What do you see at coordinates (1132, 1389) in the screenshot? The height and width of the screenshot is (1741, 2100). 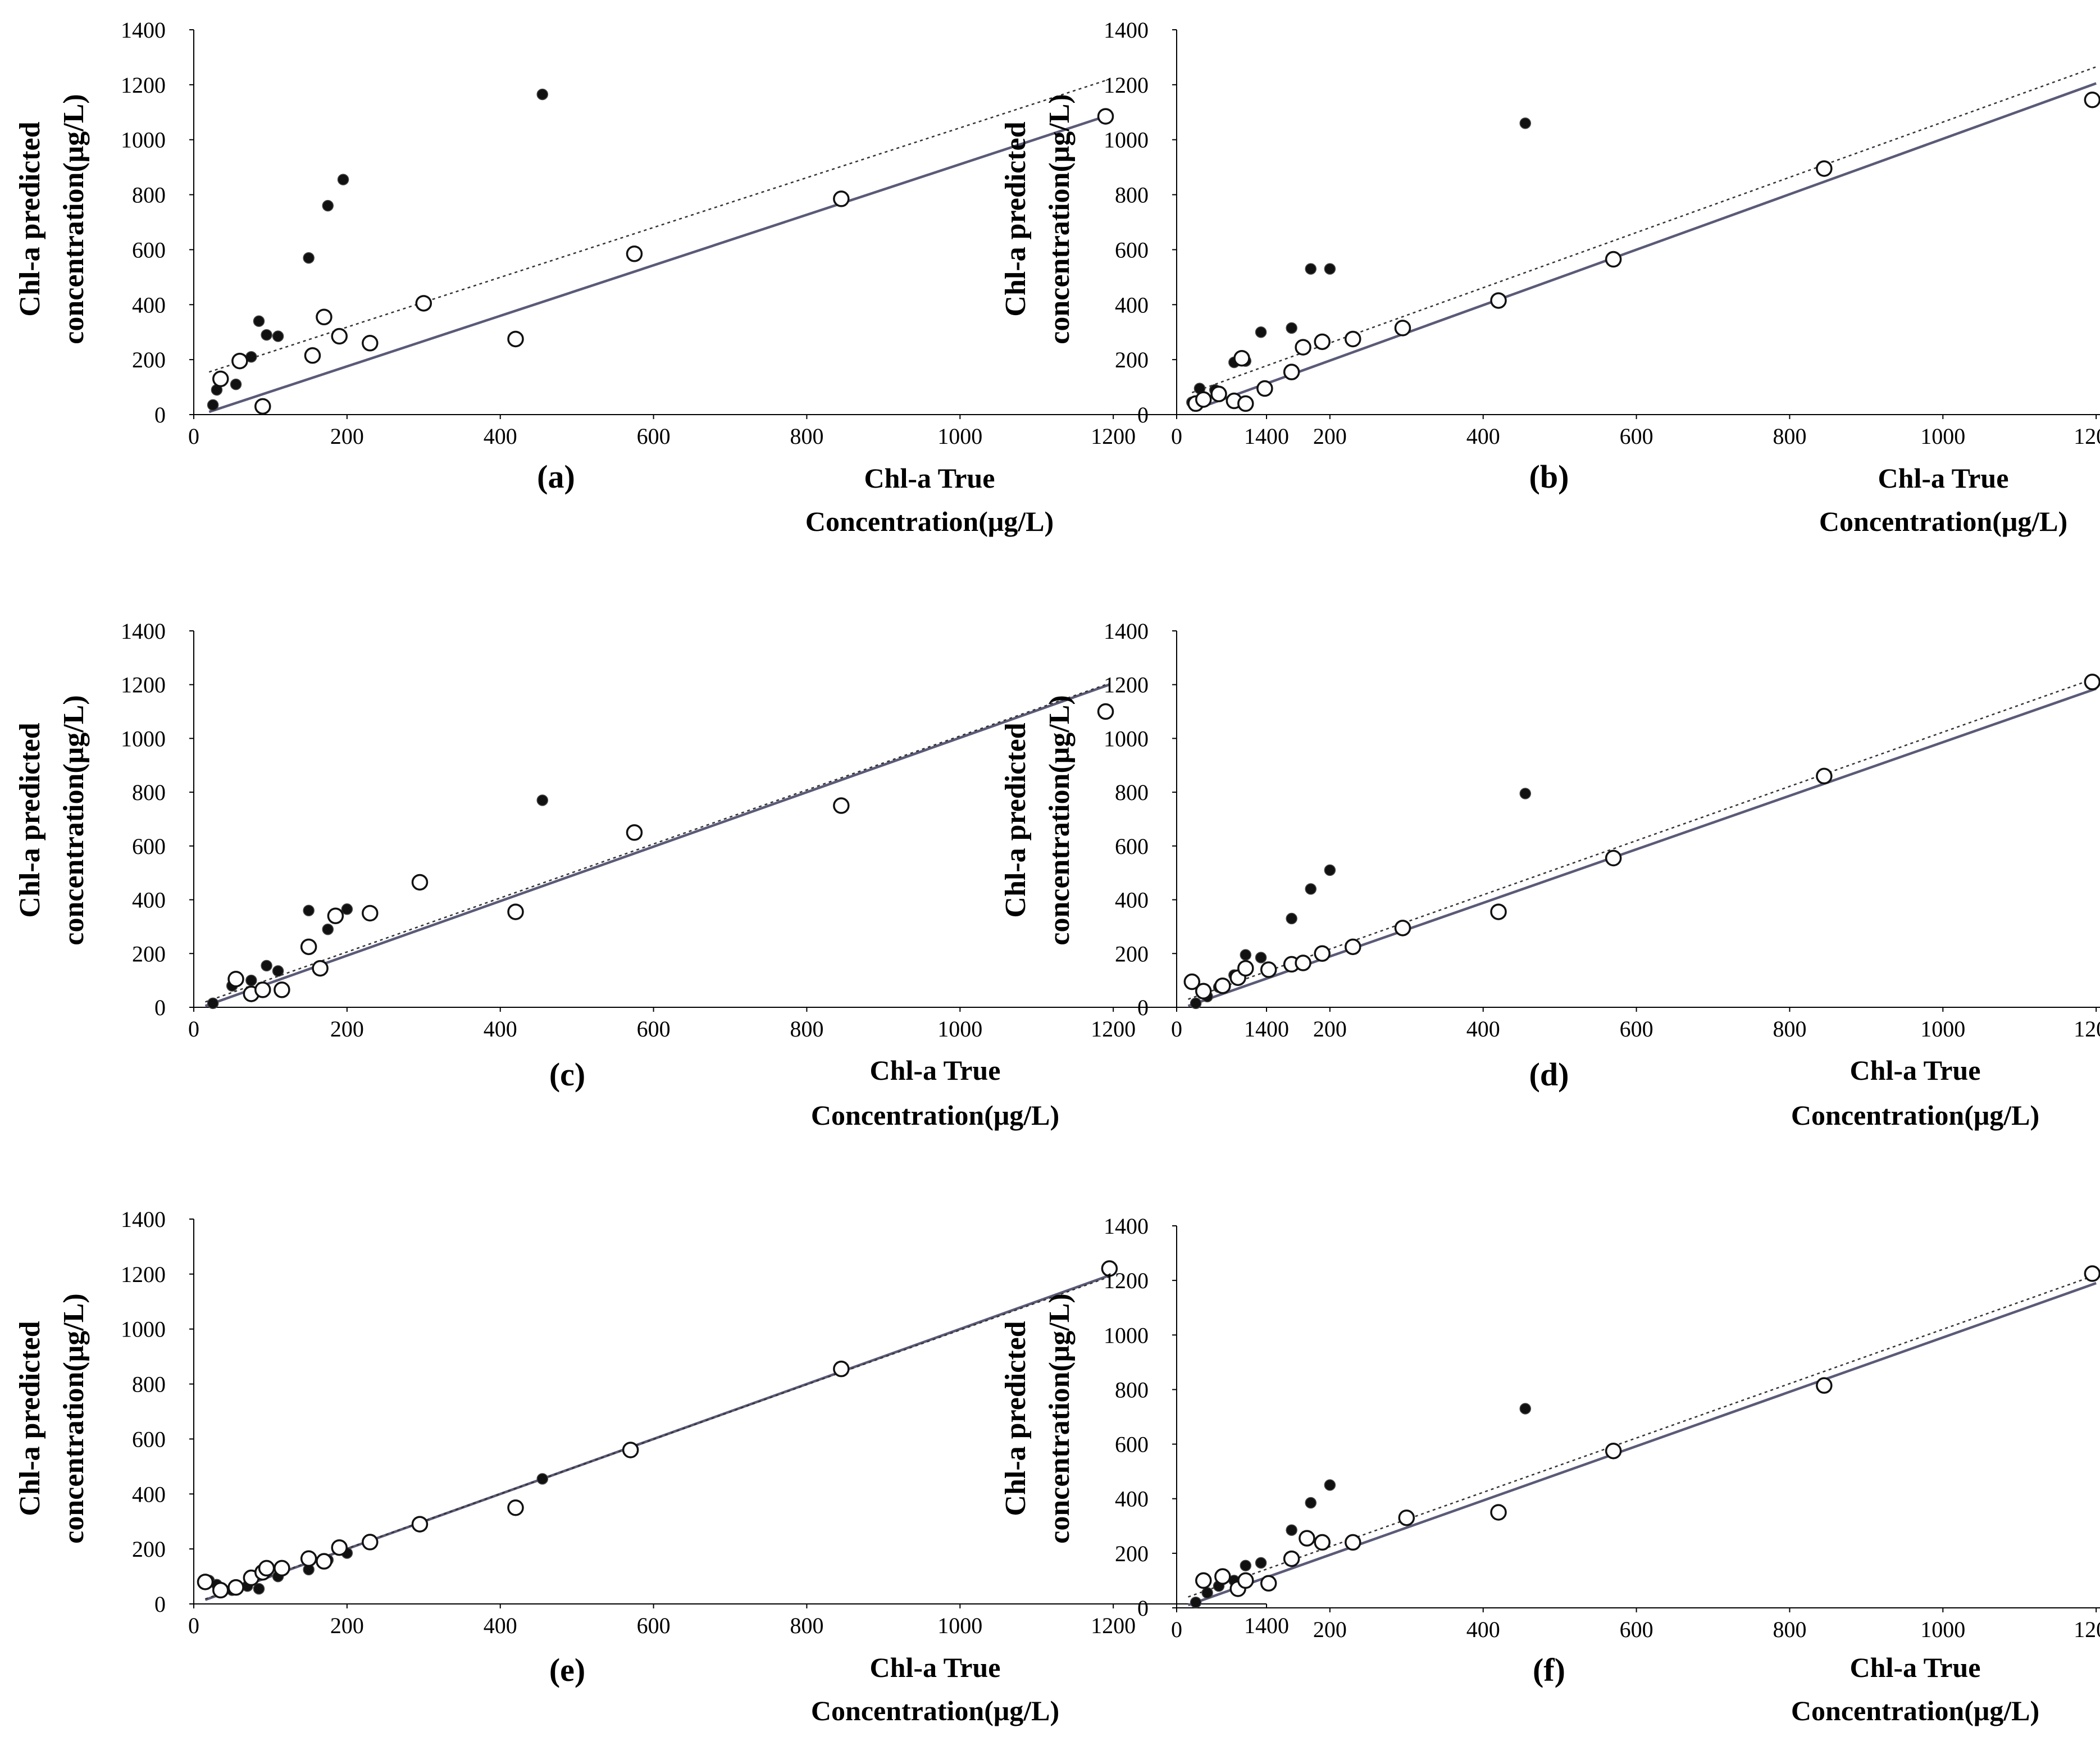 I see `y-tick-label: 800` at bounding box center [1132, 1389].